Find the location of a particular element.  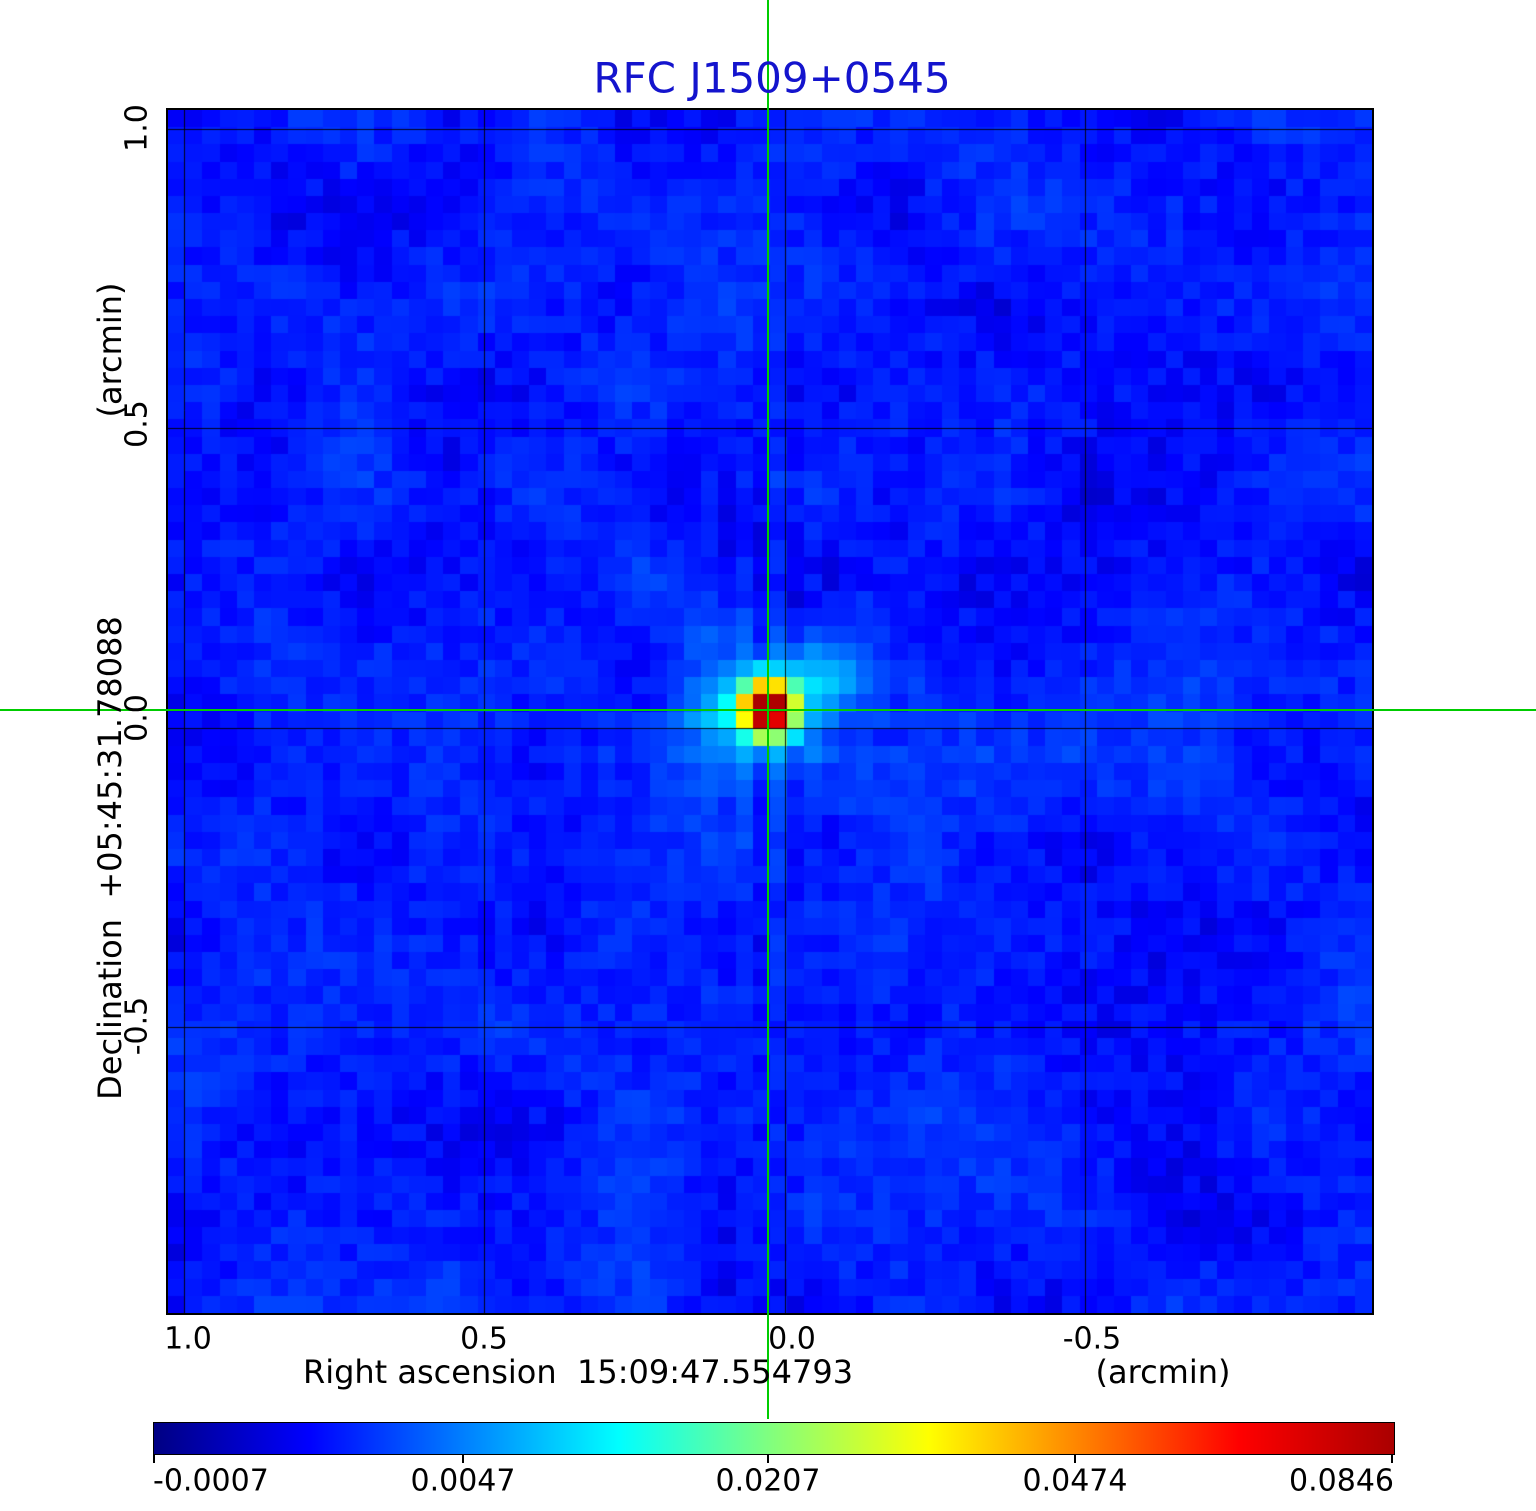

colorbar-gradient is located at coordinates (774, 1438).